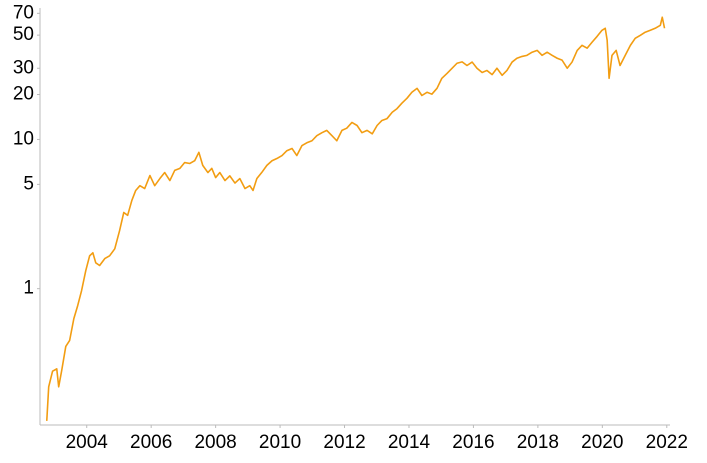 The width and height of the screenshot is (707, 463). What do you see at coordinates (28, 288) in the screenshot?
I see `y-tick-label: 1` at bounding box center [28, 288].